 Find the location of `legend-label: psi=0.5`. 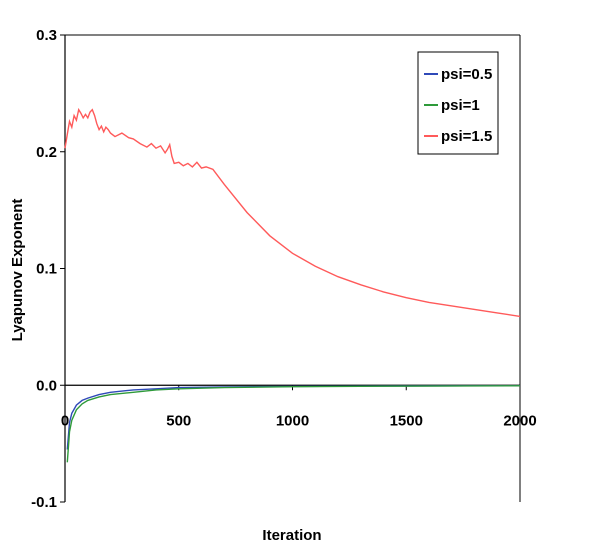

legend-label: psi=0.5 is located at coordinates (466, 74).